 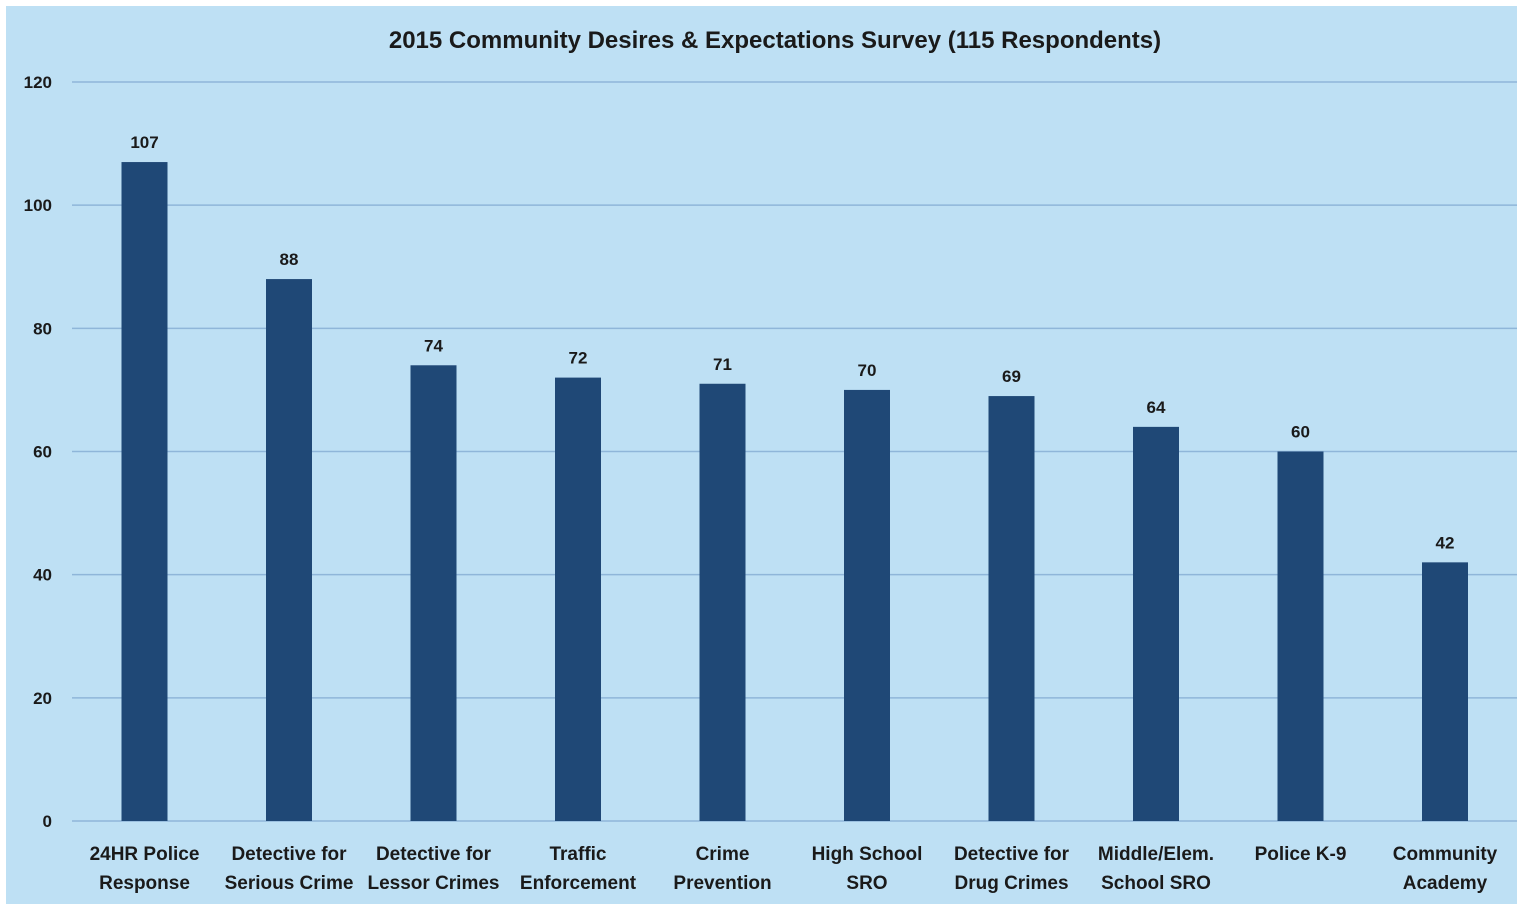 I want to click on data-label: 42, so click(x=1445, y=542).